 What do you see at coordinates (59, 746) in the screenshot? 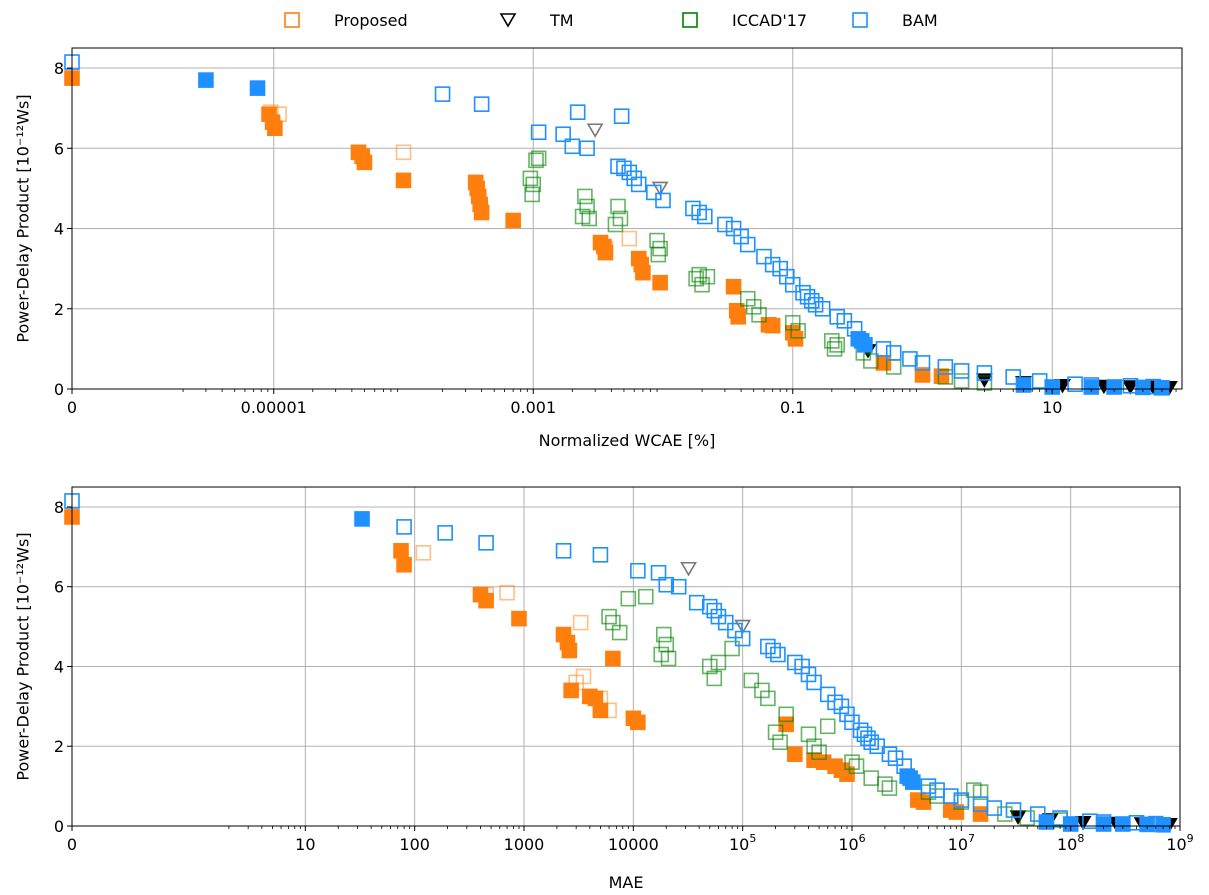
I see `y-tick-label: 2` at bounding box center [59, 746].